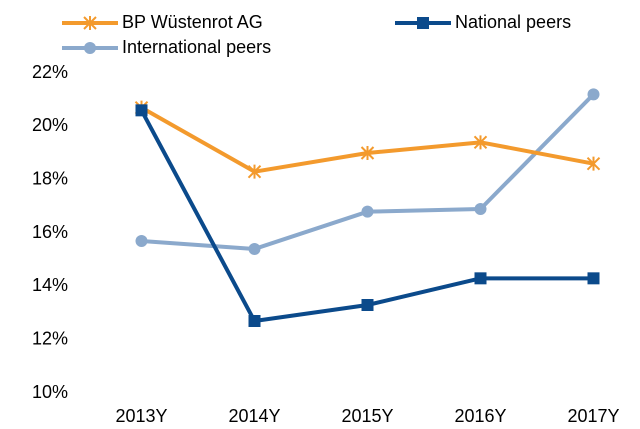 The height and width of the screenshot is (429, 640). Describe the element at coordinates (50, 232) in the screenshot. I see `y-tick-label: 16%` at that location.